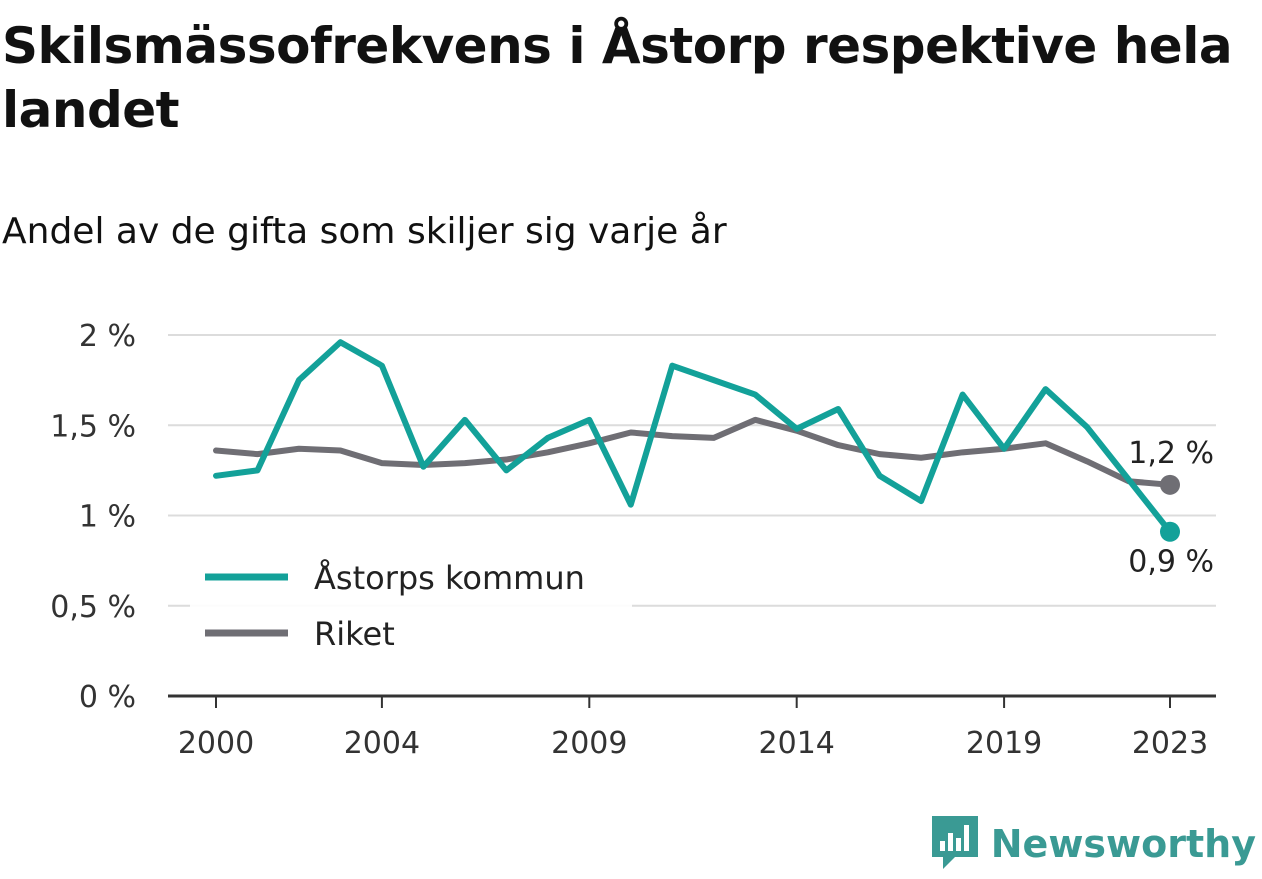 The image size is (1262, 879). What do you see at coordinates (216, 743) in the screenshot?
I see `x-tick-label: 2000` at bounding box center [216, 743].